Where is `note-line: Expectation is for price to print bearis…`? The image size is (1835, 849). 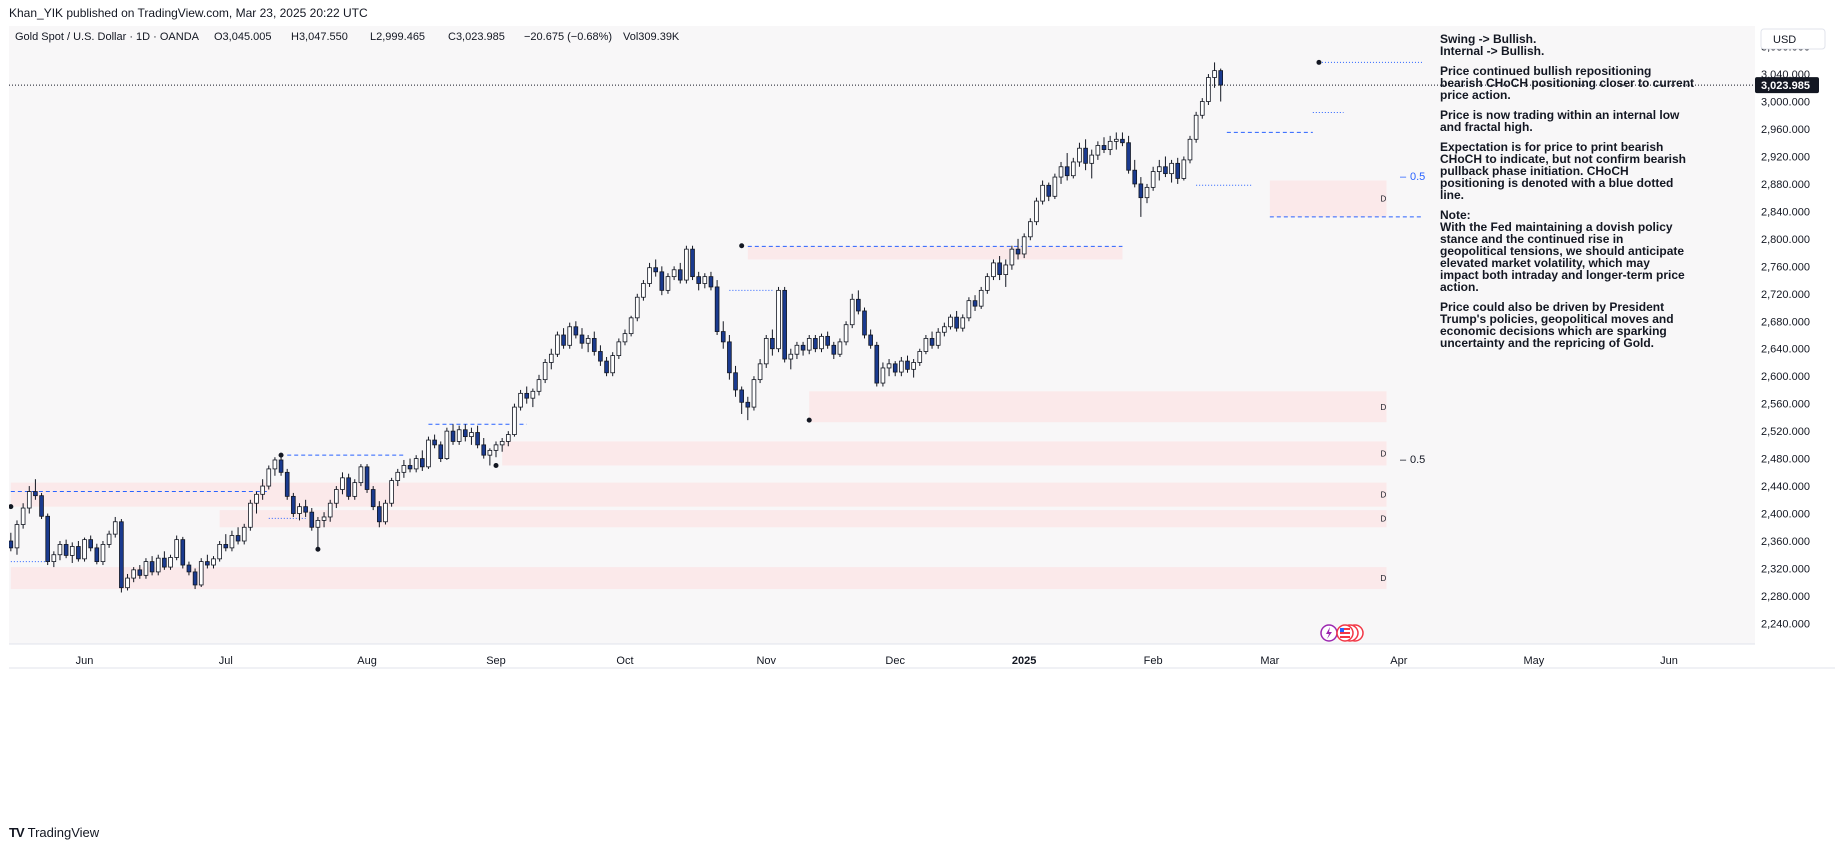
note-line: Expectation is for price to print bearis… is located at coordinates (1551, 147).